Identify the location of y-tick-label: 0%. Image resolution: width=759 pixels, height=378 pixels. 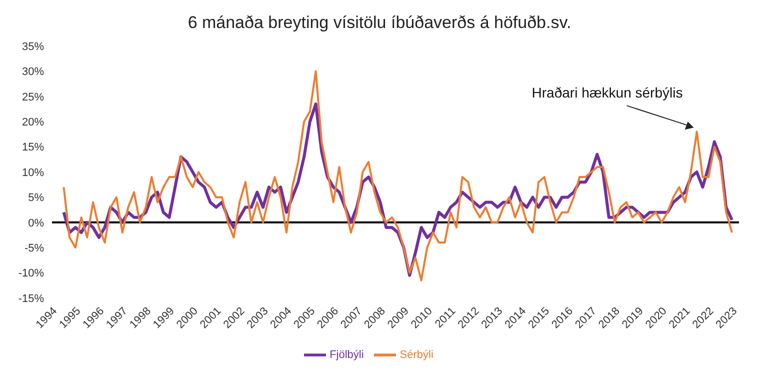
(36, 223).